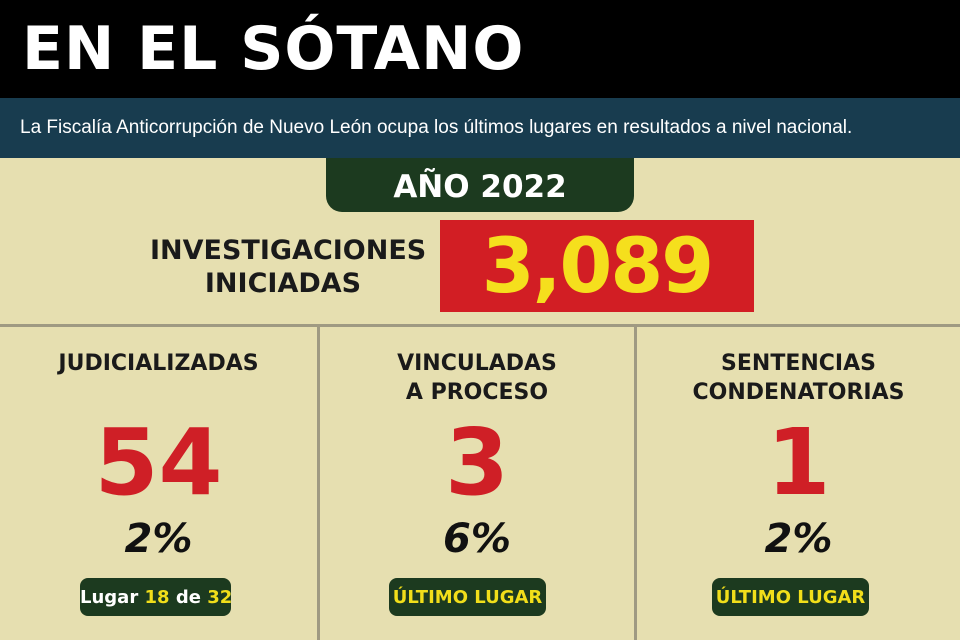 Image resolution: width=960 pixels, height=640 pixels. What do you see at coordinates (476, 462) in the screenshot?
I see `stat-value: 3` at bounding box center [476, 462].